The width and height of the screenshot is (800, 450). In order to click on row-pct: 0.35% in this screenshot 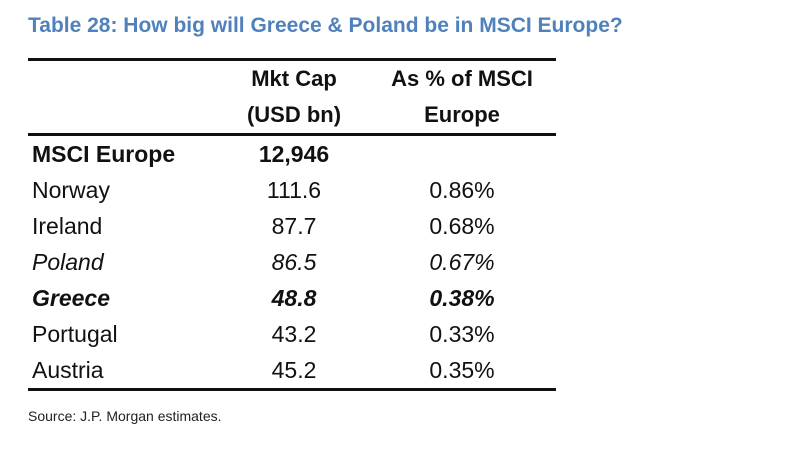, I will do `click(462, 371)`.